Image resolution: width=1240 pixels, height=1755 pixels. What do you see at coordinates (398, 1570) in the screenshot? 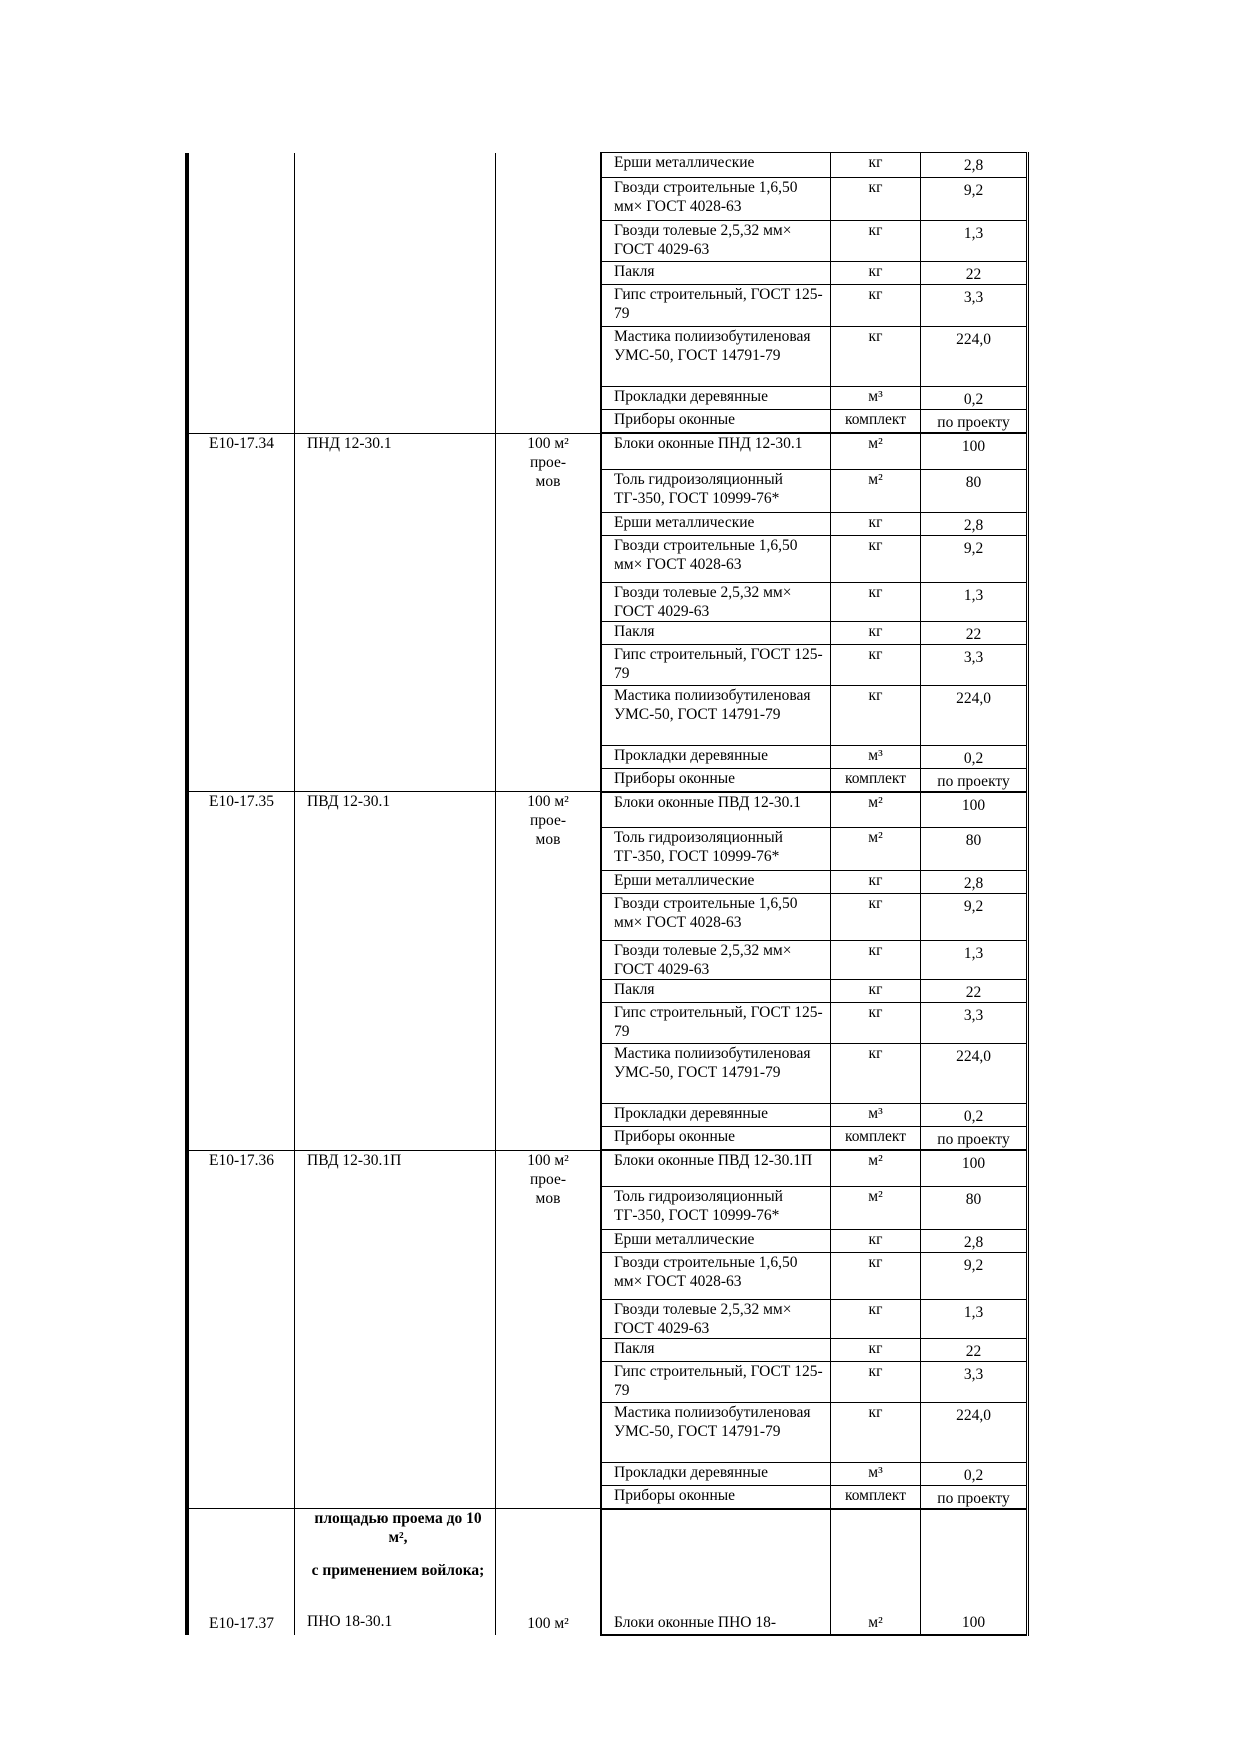
I see `section-heading-2: с применением войлока;` at bounding box center [398, 1570].